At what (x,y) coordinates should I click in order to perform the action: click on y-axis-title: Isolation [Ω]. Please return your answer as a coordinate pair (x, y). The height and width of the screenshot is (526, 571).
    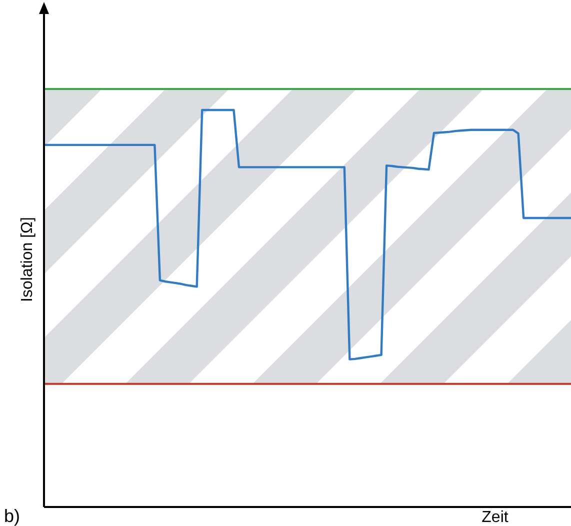
    Looking at the image, I should click on (27, 259).